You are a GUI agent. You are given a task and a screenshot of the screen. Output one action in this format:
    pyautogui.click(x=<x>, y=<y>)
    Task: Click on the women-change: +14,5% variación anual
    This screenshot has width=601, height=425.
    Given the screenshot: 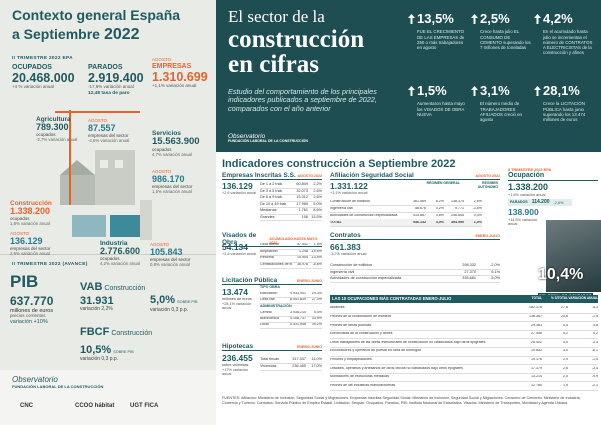 What is the action you would take?
    pyautogui.click(x=523, y=221)
    